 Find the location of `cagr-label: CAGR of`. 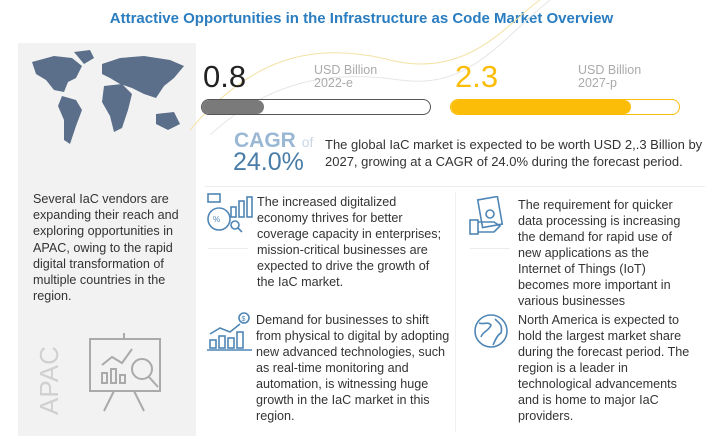

cagr-label: CAGR of is located at coordinates (274, 140).